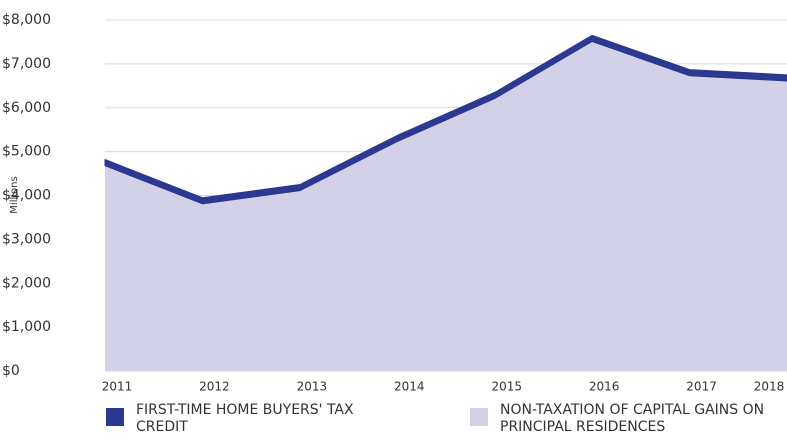  What do you see at coordinates (769, 387) in the screenshot?
I see `x-tick-label: 2018` at bounding box center [769, 387].